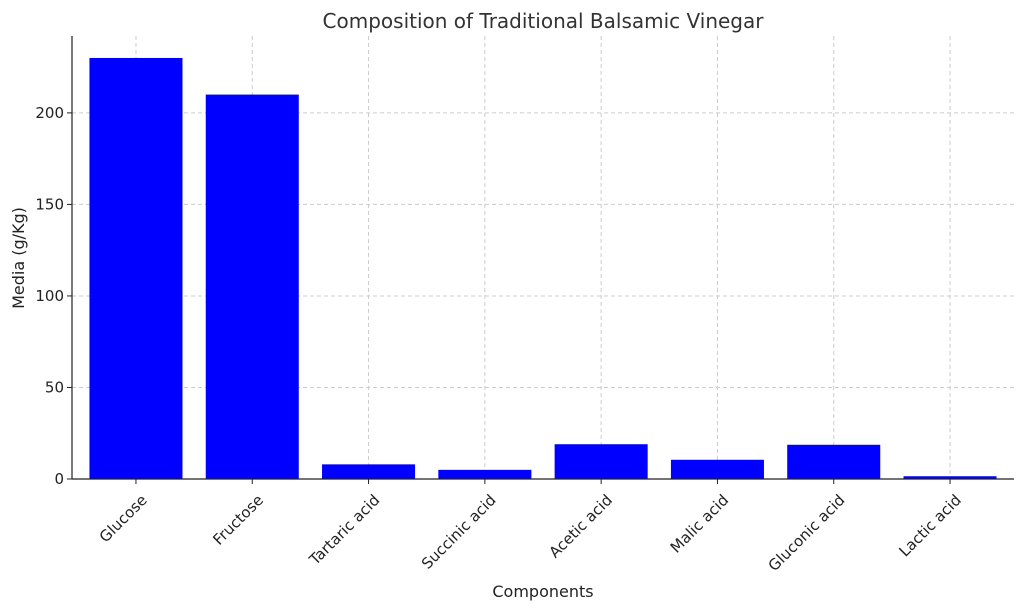 The image size is (1024, 611). I want to click on bar-glucose, so click(136, 268).